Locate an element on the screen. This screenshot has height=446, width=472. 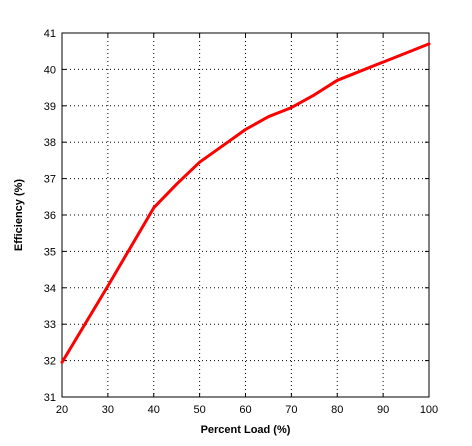
y-axis-label: Efficiency (%) is located at coordinates (19, 215).